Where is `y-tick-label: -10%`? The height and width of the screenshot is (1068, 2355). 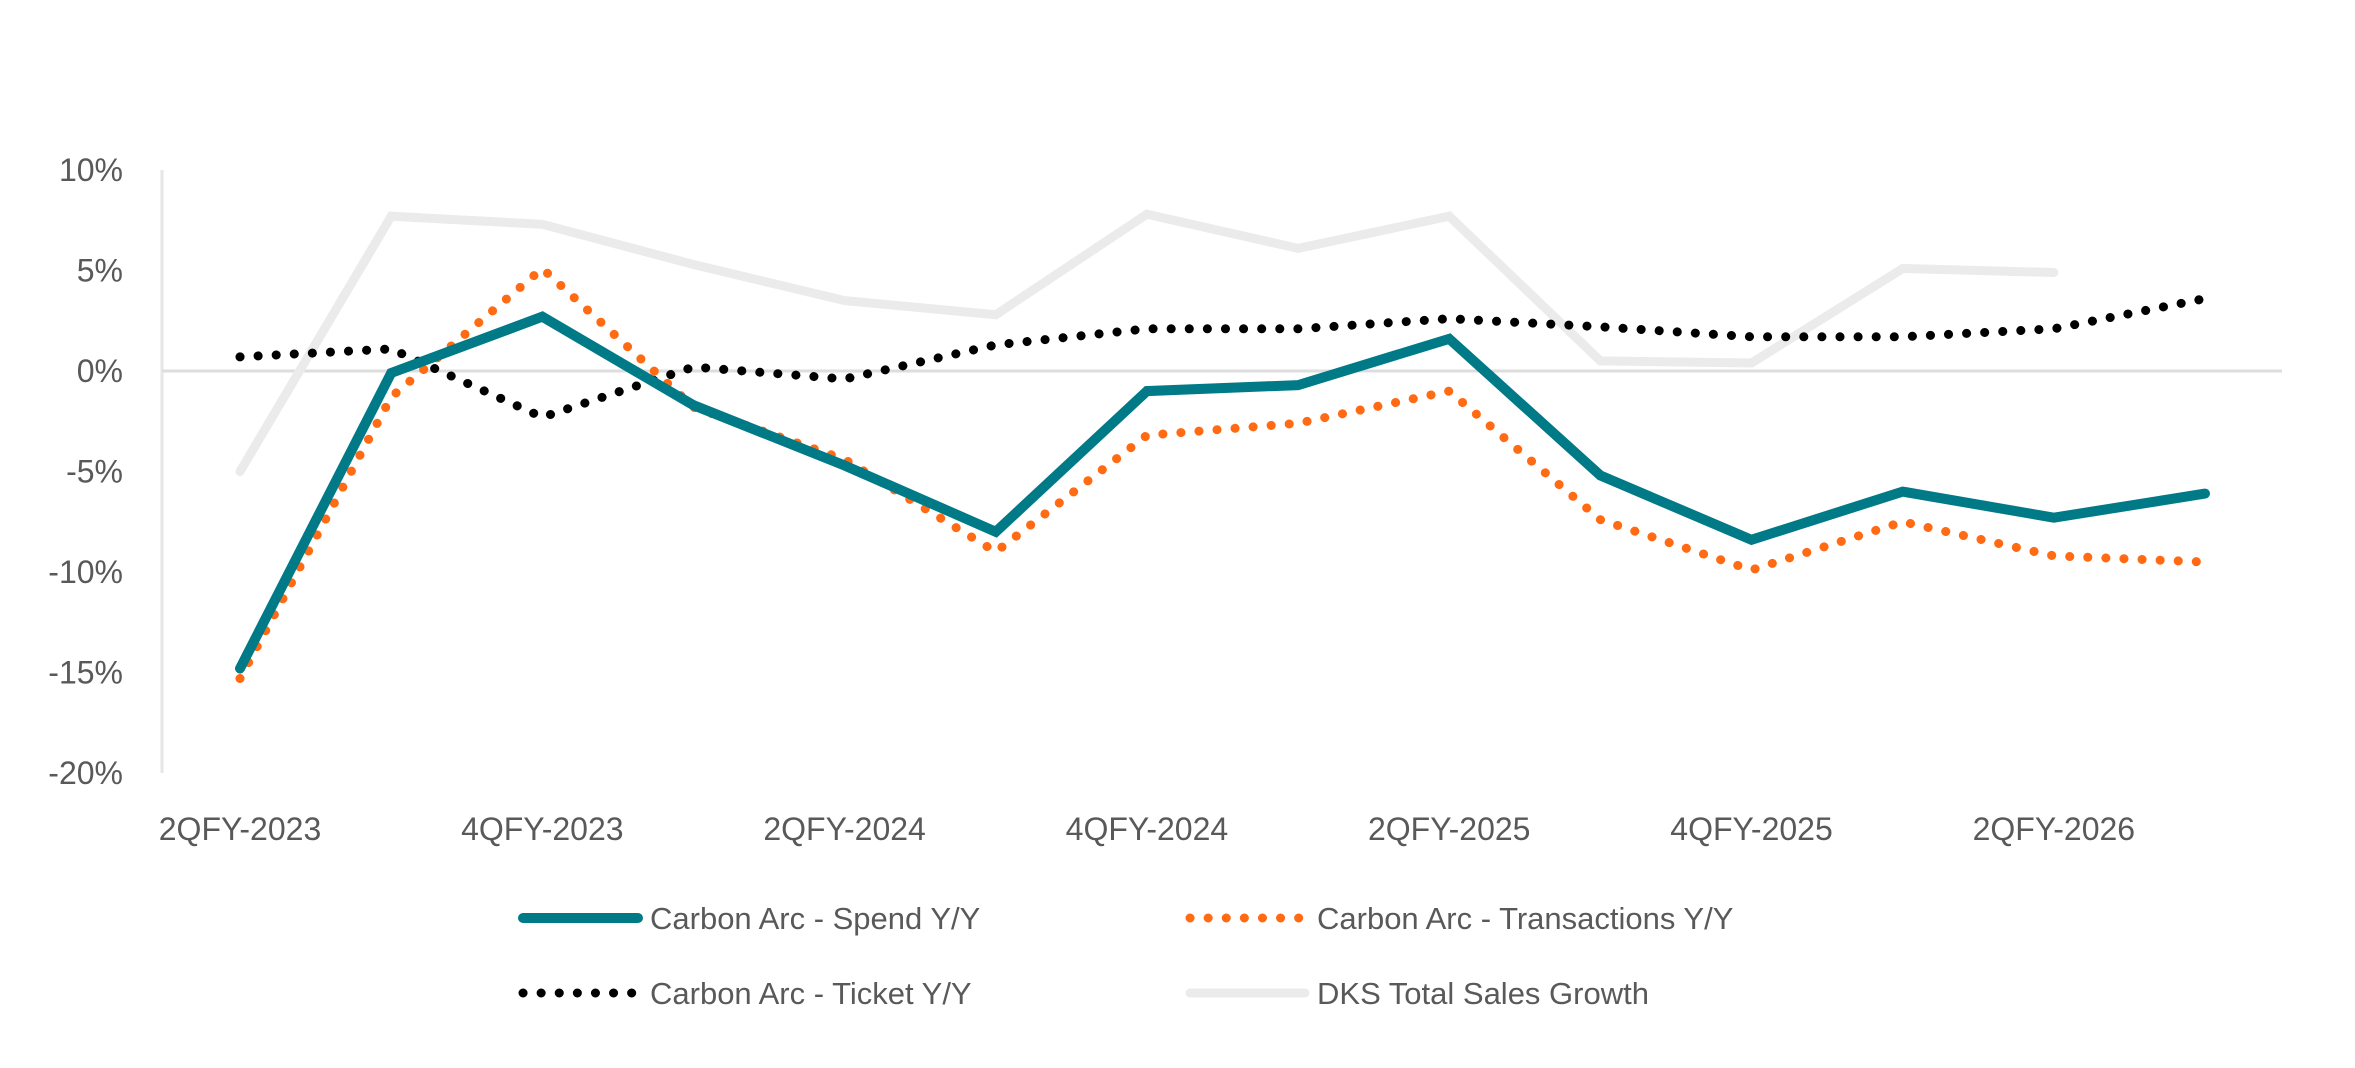
y-tick-label: -10% is located at coordinates (85, 572).